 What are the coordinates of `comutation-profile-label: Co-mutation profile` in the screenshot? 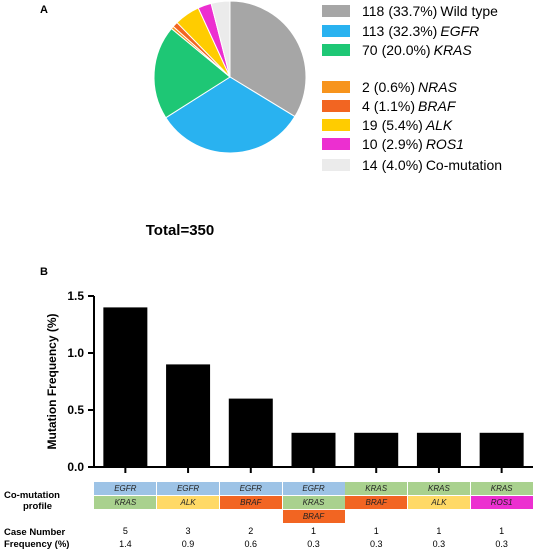 It's located at (32, 501).